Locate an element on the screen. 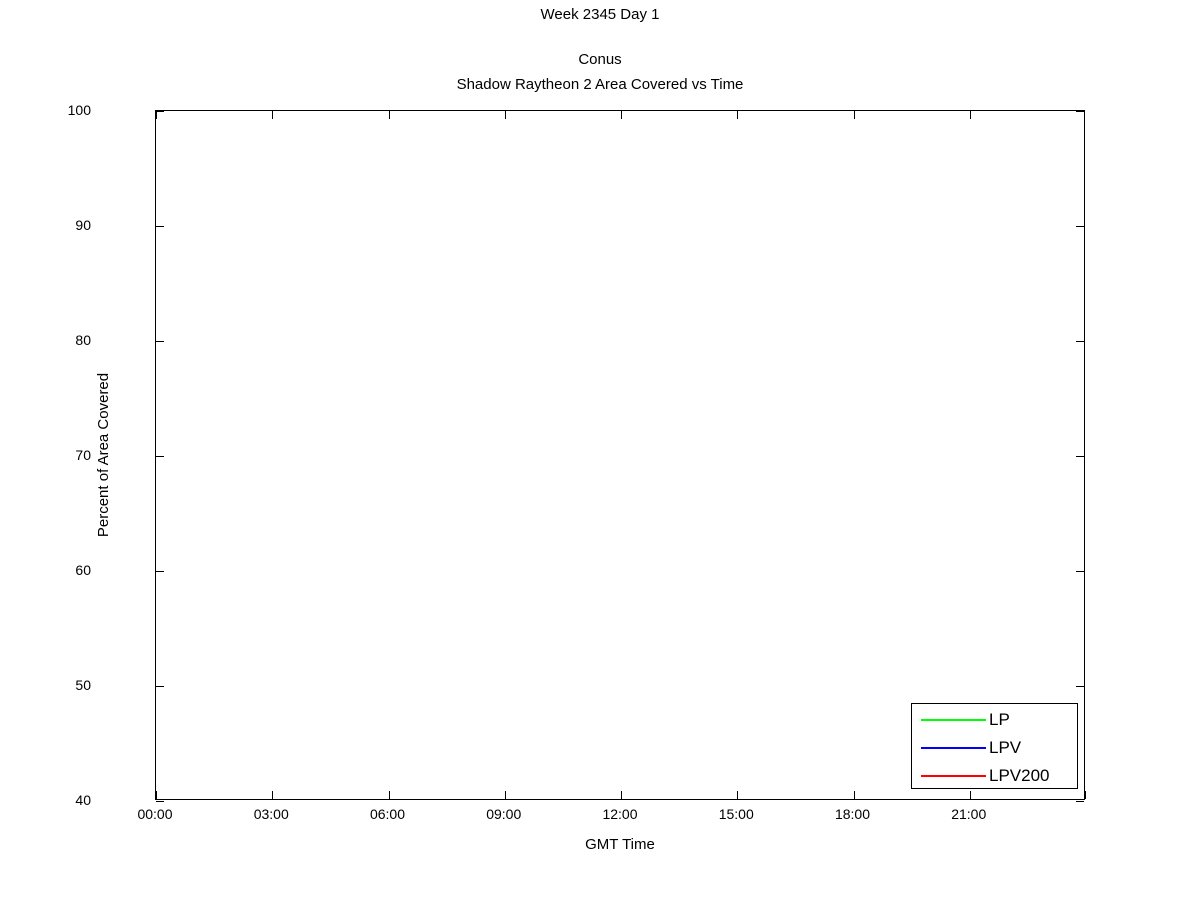 This screenshot has width=1200, height=900. y-tick-label: 40 is located at coordinates (83, 800).